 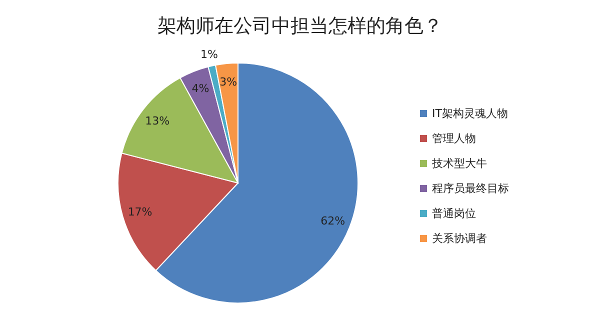 What do you see at coordinates (300, 26) in the screenshot?
I see `chart-title: 架构师在公司中担当怎样的角色？` at bounding box center [300, 26].